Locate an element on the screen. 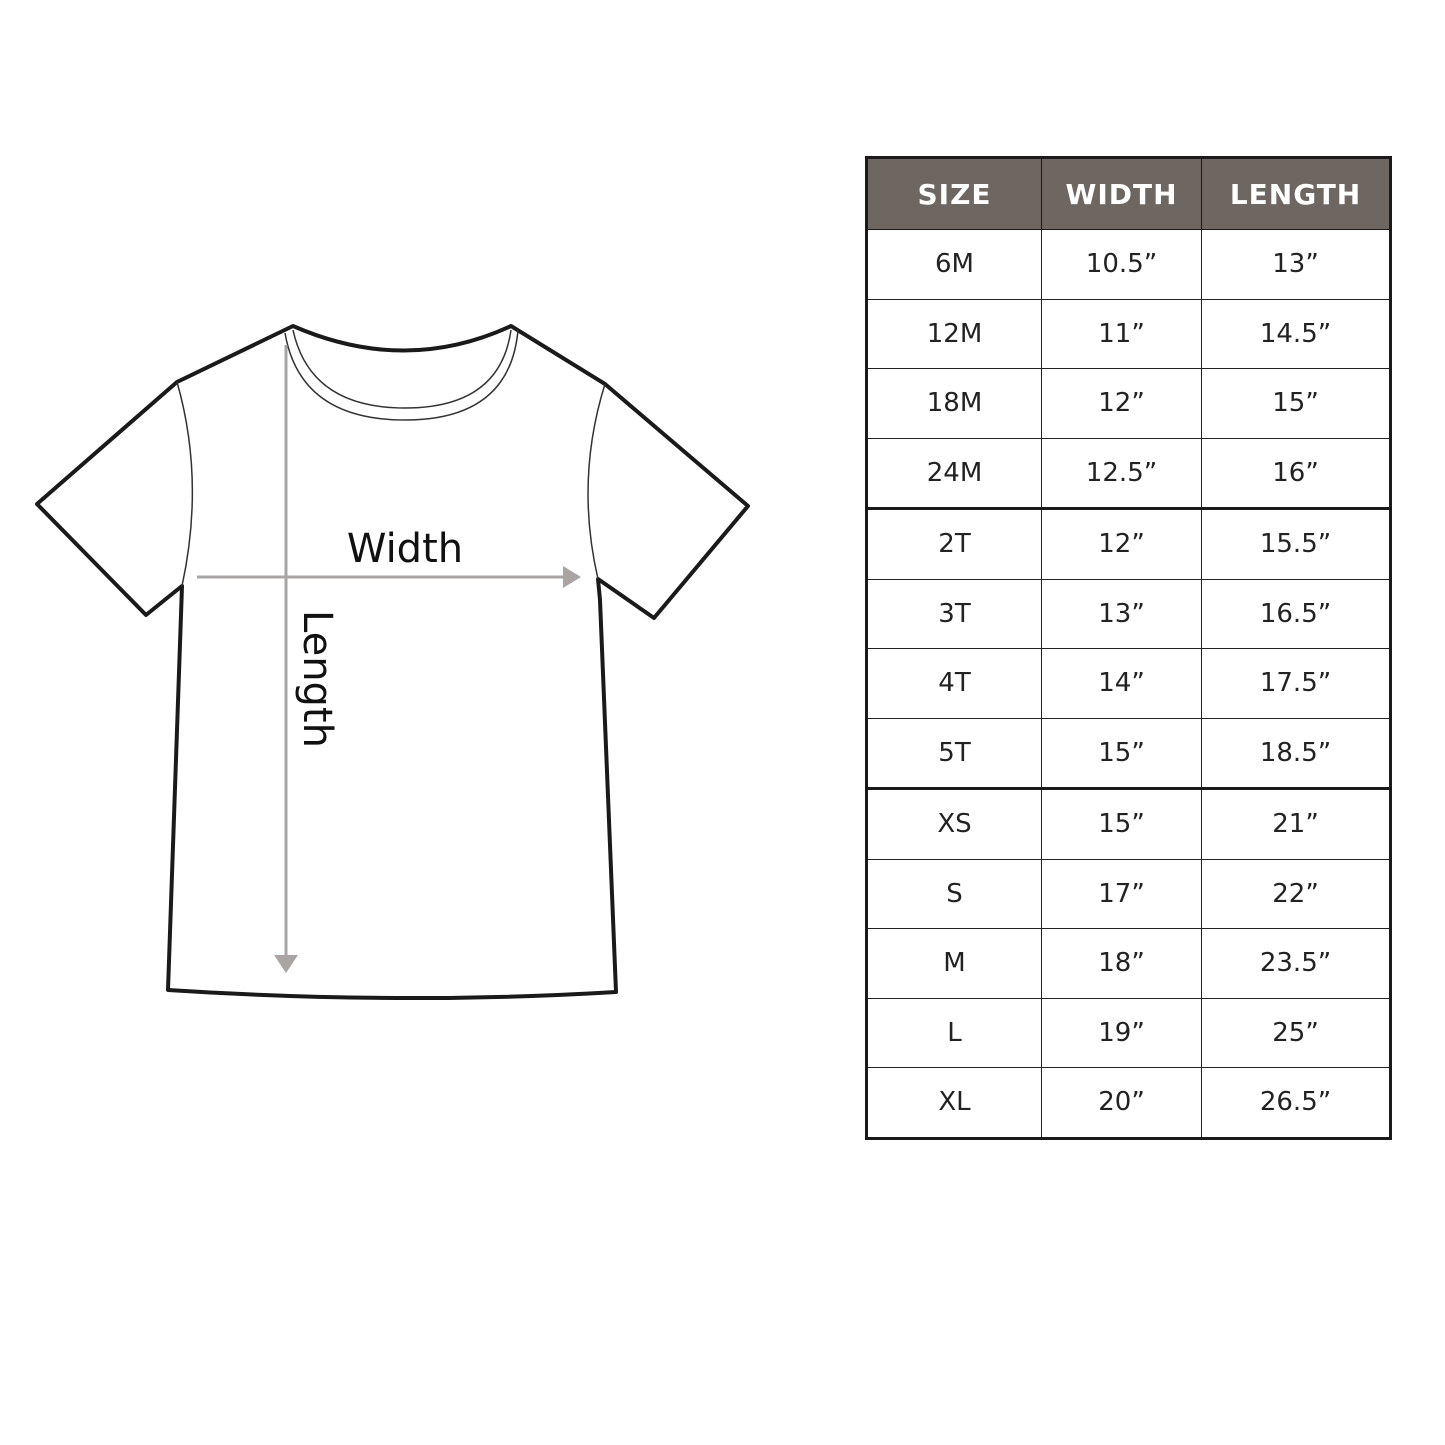 This screenshot has width=1445, height=1445. cell-size: 5T is located at coordinates (954, 753).